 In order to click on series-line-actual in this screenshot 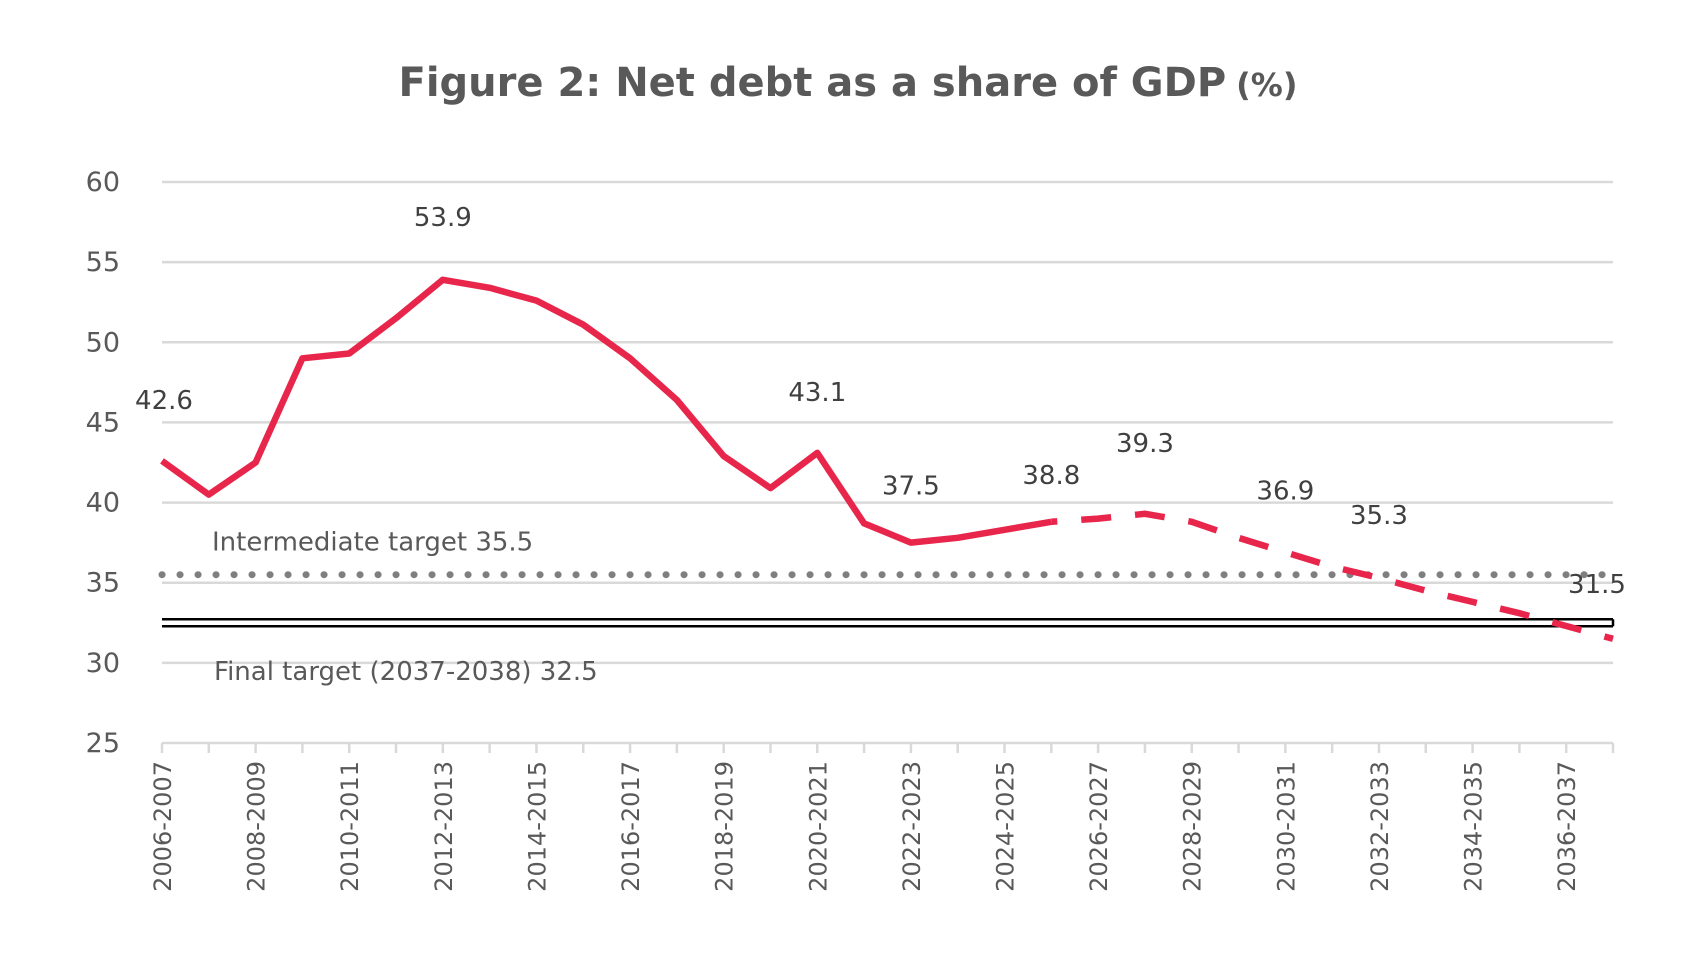, I will do `click(606, 411)`.